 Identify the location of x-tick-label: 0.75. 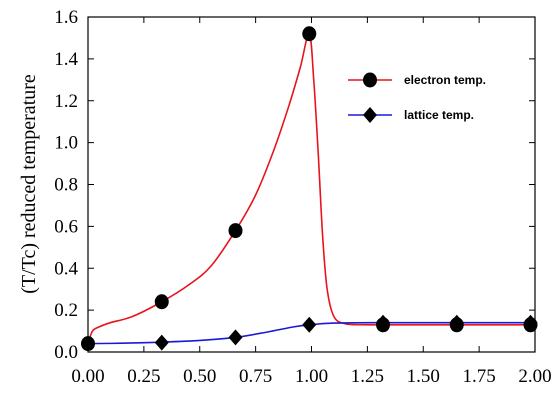
(255, 376).